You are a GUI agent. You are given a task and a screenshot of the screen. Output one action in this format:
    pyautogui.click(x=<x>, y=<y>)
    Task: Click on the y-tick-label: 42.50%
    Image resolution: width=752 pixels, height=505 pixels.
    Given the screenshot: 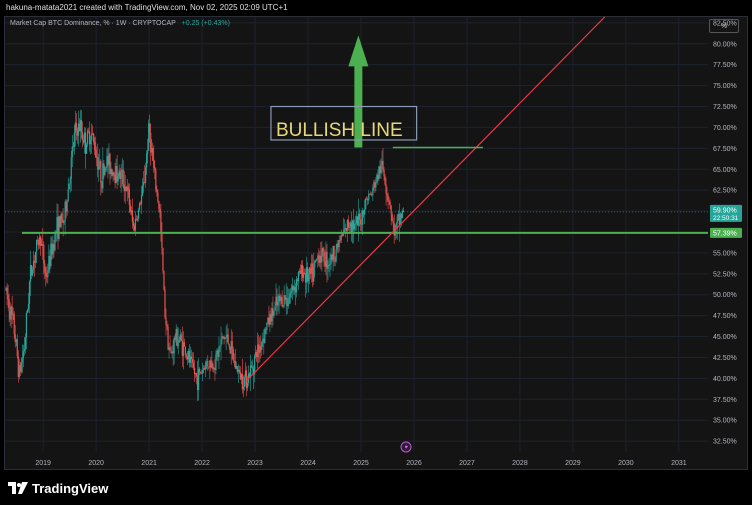 What is the action you would take?
    pyautogui.click(x=725, y=358)
    